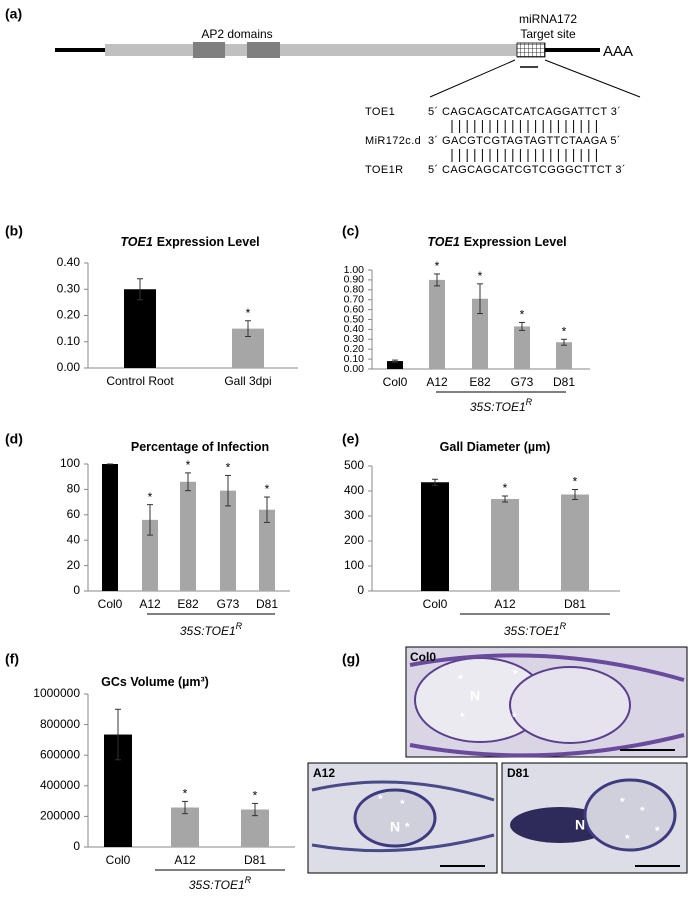  Describe the element at coordinates (354, 329) in the screenshot. I see `y-tick-label: 0.40` at that location.